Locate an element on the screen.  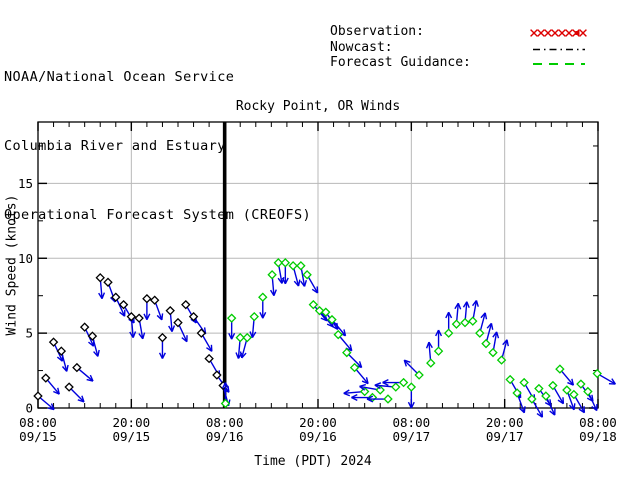
y-tick-label: 10 is located at coordinates (25, 258).